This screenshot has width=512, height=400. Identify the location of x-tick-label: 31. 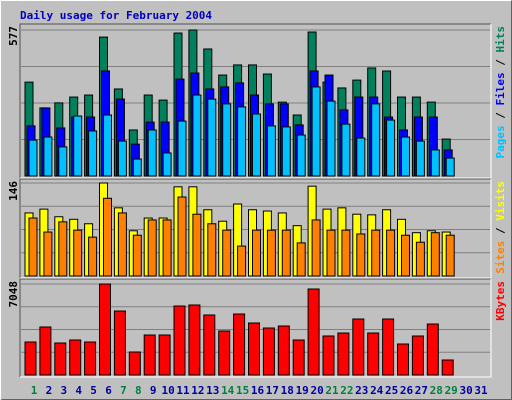
(481, 390).